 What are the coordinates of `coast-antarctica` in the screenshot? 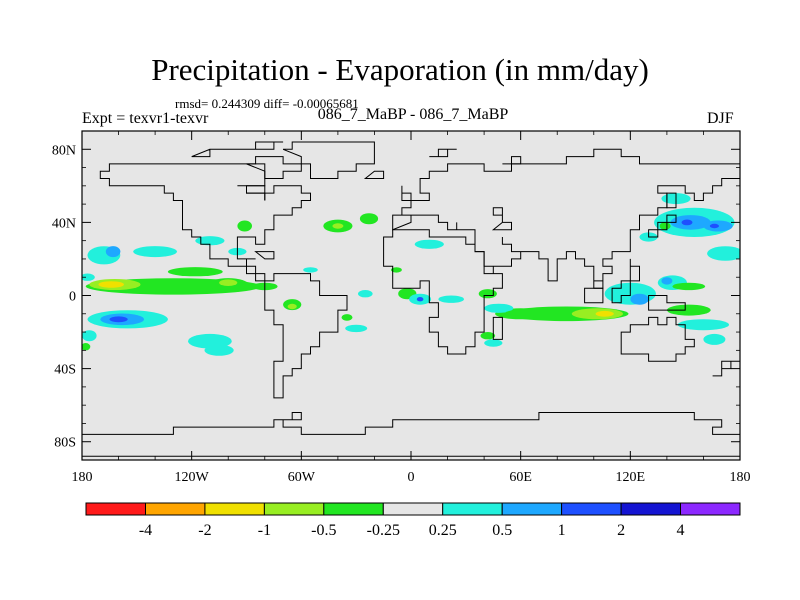 It's located at (411, 434).